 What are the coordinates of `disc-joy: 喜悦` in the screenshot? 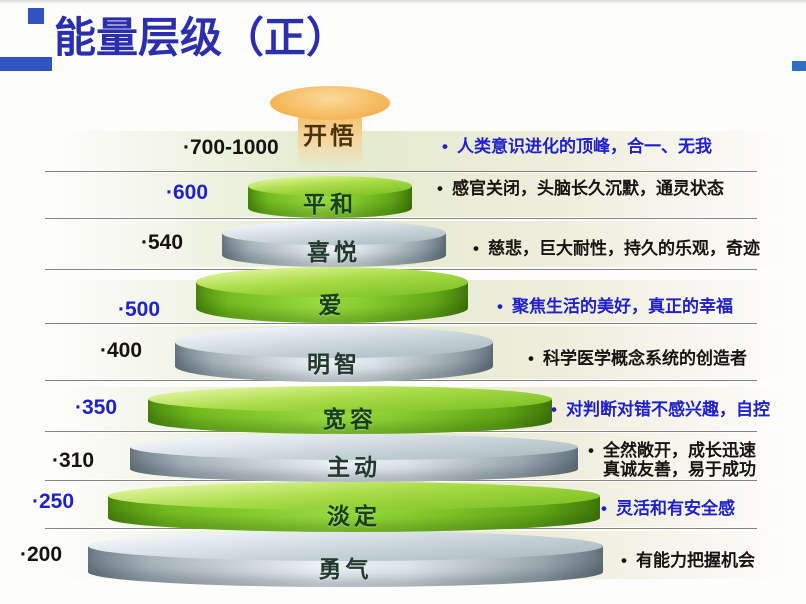 It's located at (334, 244).